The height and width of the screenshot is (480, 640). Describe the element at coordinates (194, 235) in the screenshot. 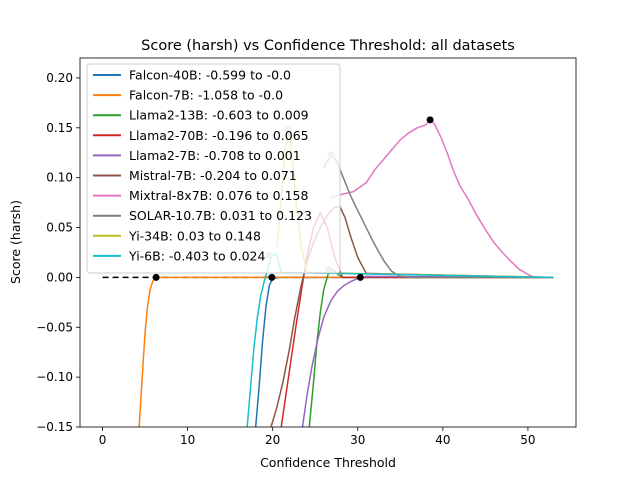

I see `legend-label-8: Yi-34B: 0.03 to 0.148` at that location.